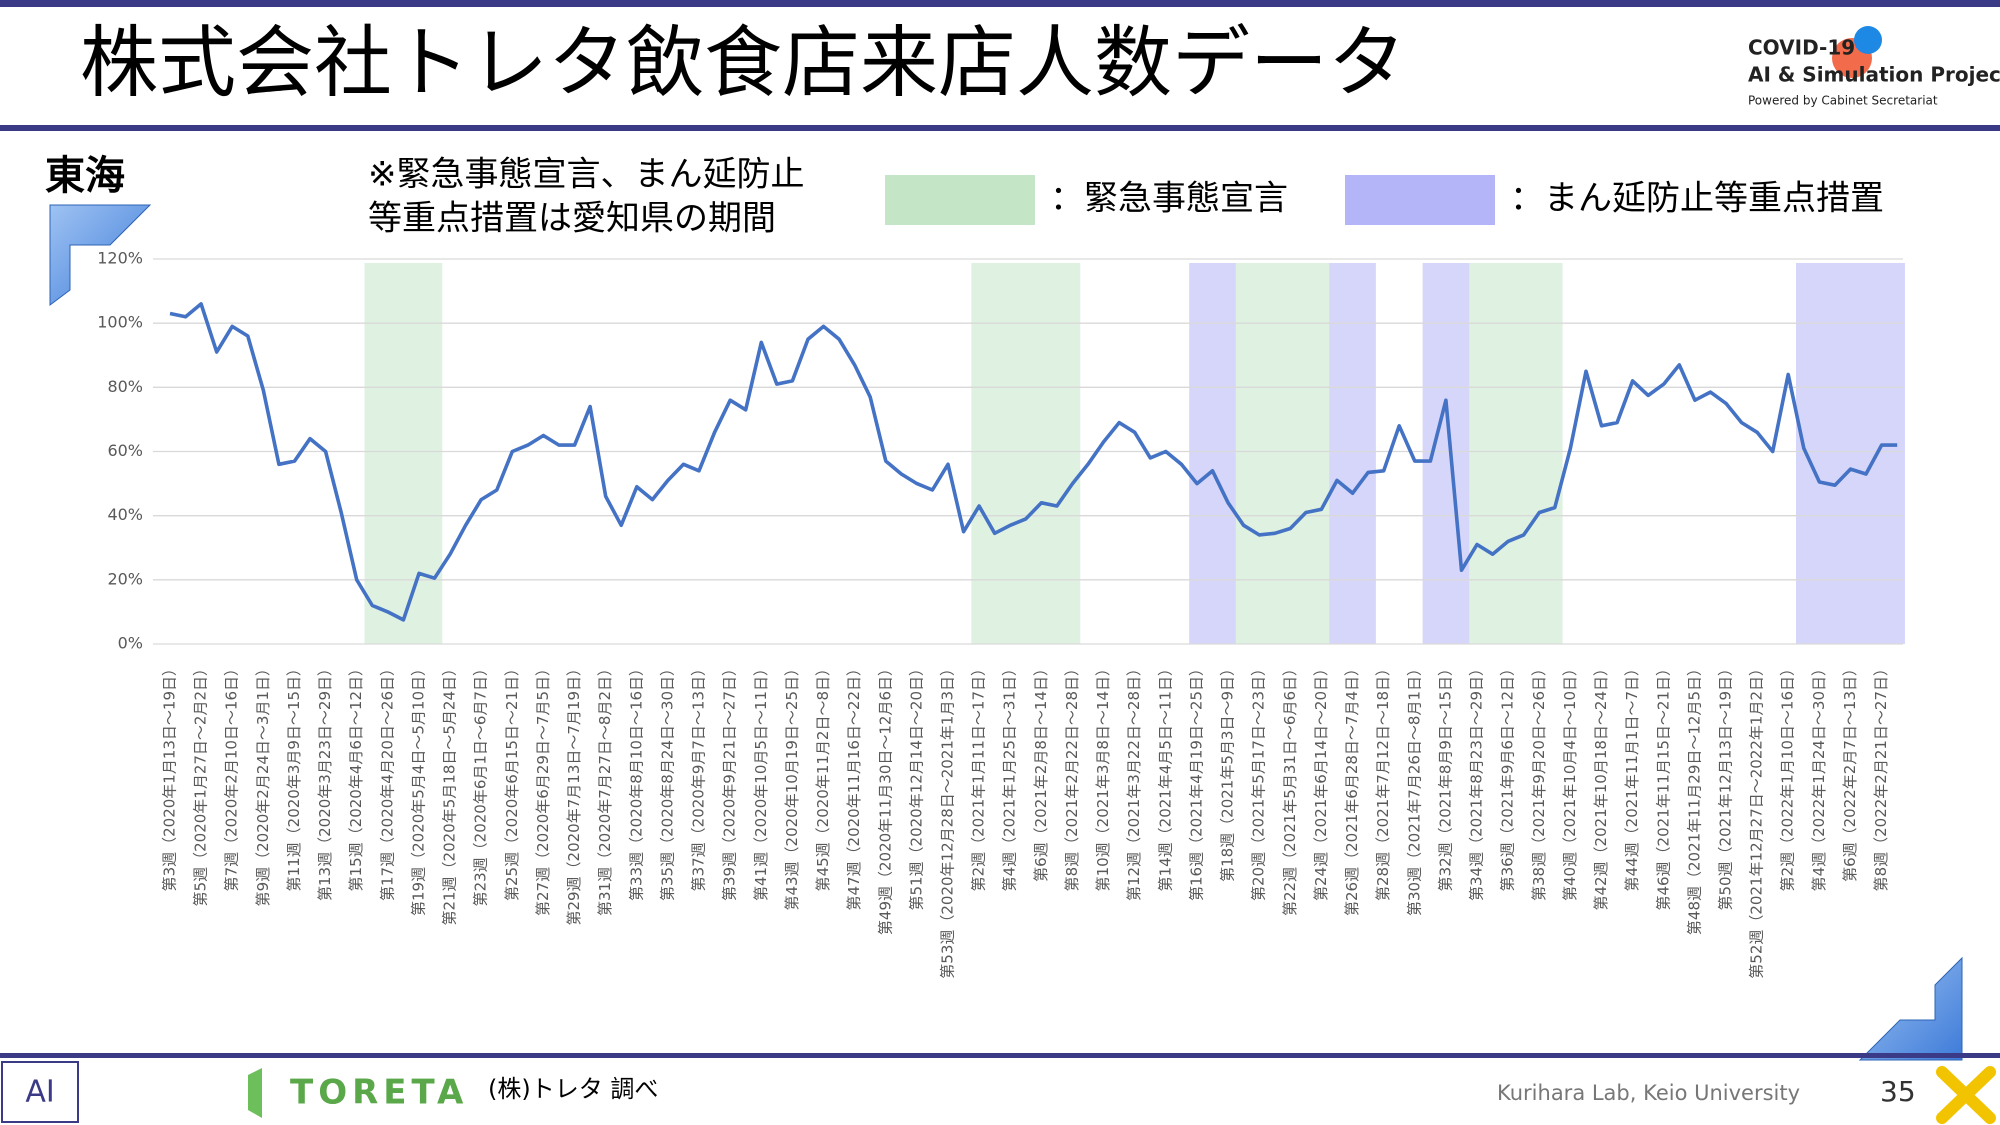 This screenshot has width=2000, height=1125. What do you see at coordinates (1290, 788) in the screenshot?
I see `x-tick-label: 第22週（2021年5月31日～6月6日）` at bounding box center [1290, 788].